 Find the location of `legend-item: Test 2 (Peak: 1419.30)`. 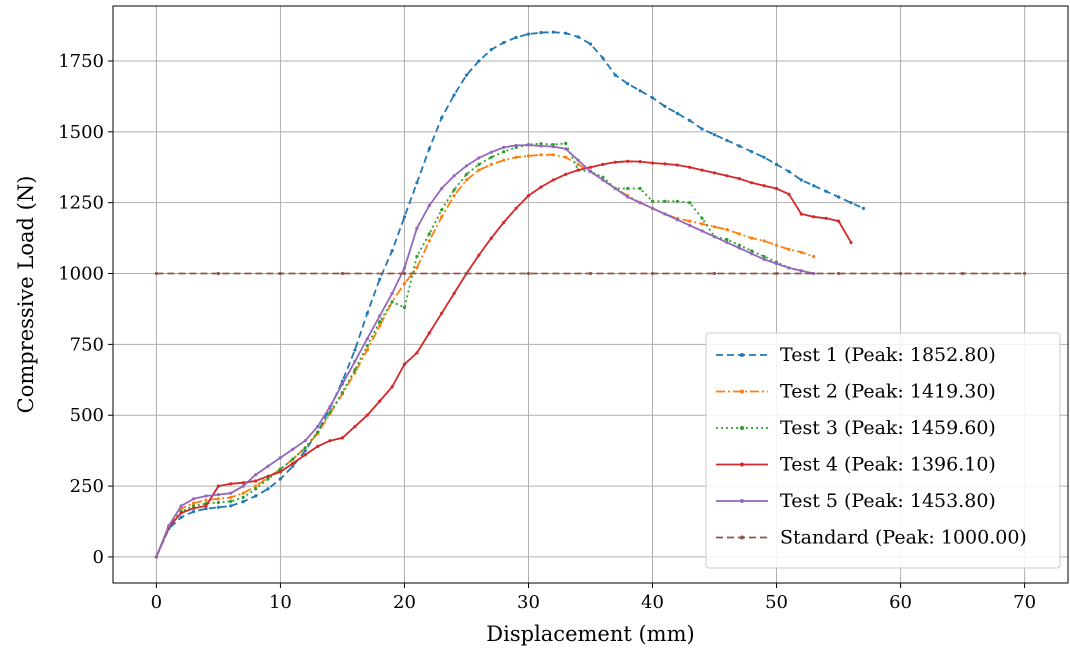

legend-item: Test 2 (Peak: 1419.30) is located at coordinates (856, 392).